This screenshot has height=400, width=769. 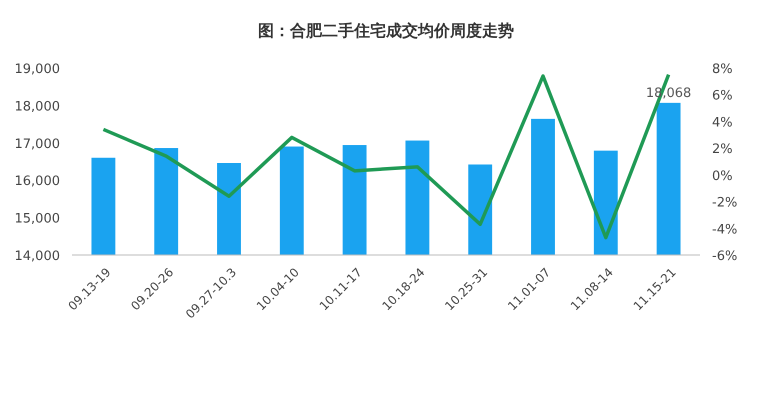 What do you see at coordinates (722, 69) in the screenshot?
I see `y2-tick-label: 8%` at bounding box center [722, 69].